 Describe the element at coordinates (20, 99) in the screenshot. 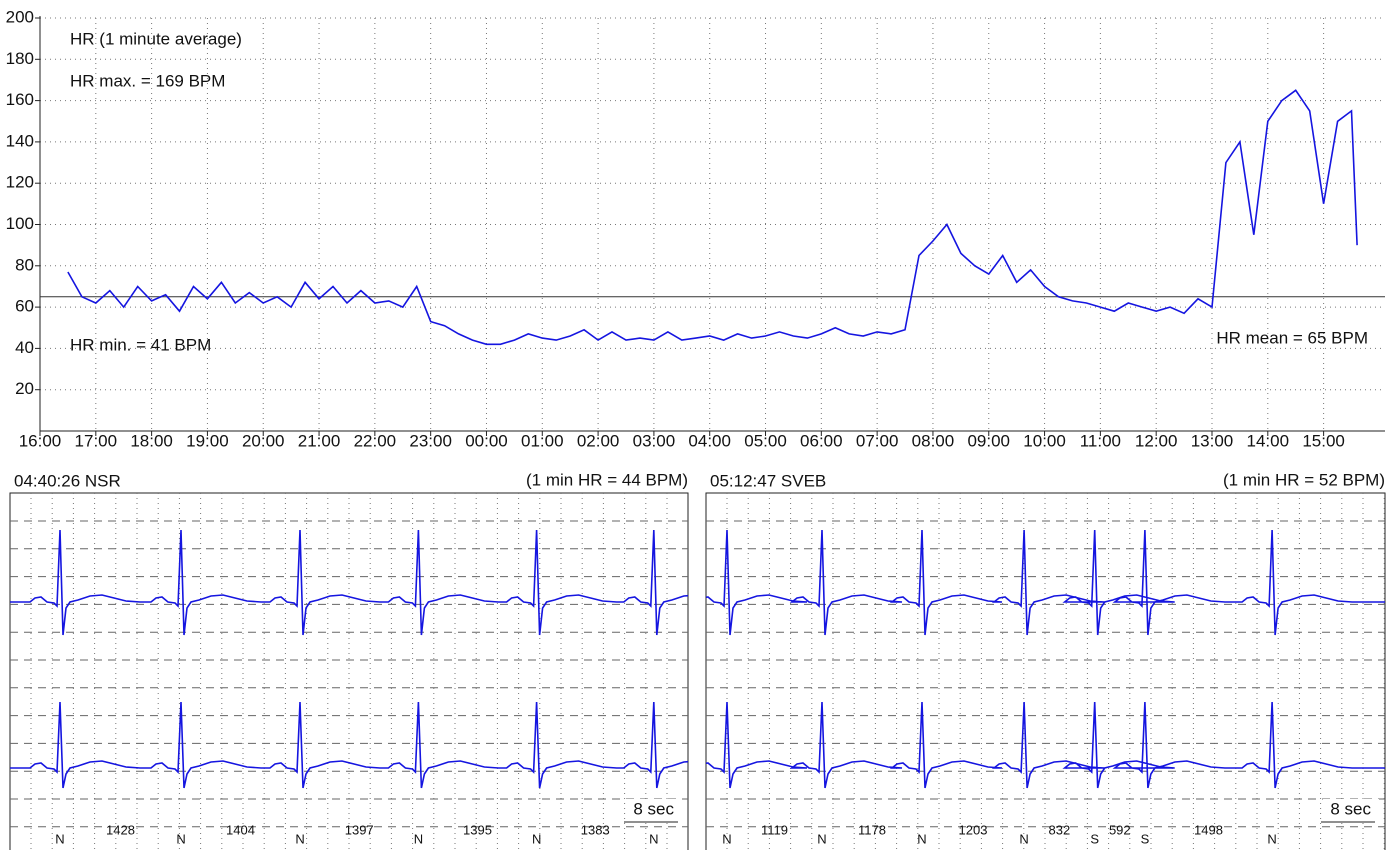

I see `y-tick-label: 160` at that location.